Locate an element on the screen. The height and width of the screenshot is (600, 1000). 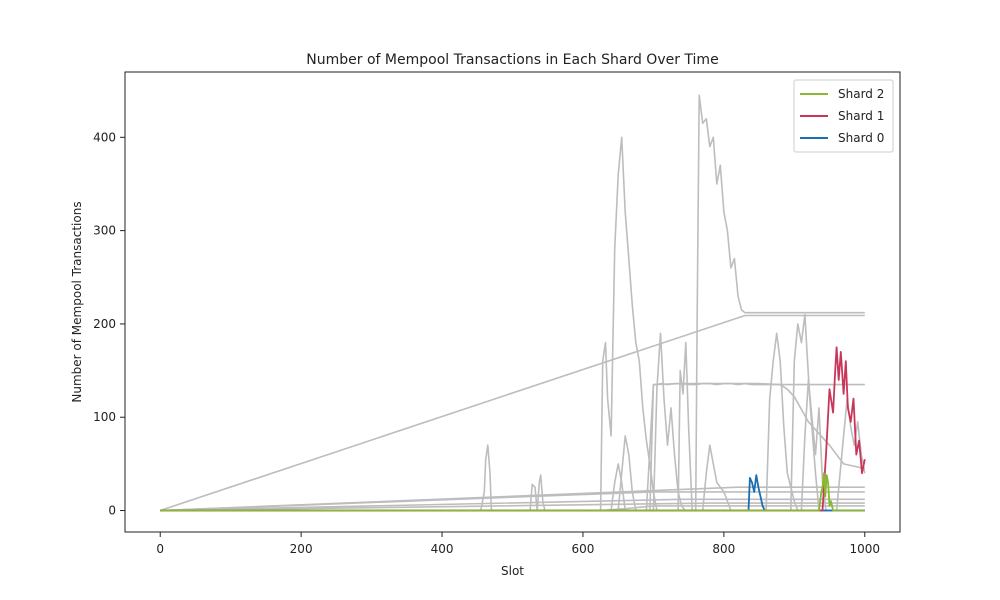
legend: Shard 2 Shard 1 Shard 0 is located at coordinates (843, 116).